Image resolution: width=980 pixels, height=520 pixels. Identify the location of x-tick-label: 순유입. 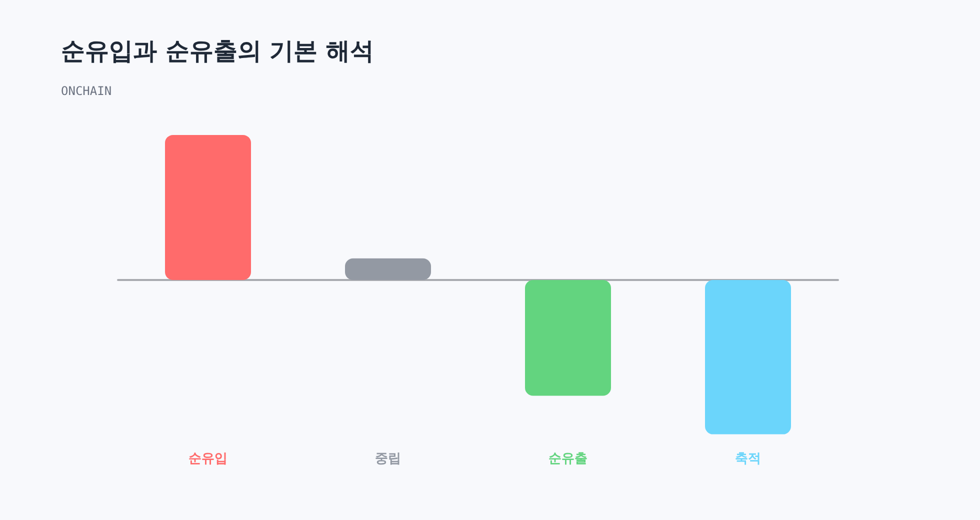
(208, 458).